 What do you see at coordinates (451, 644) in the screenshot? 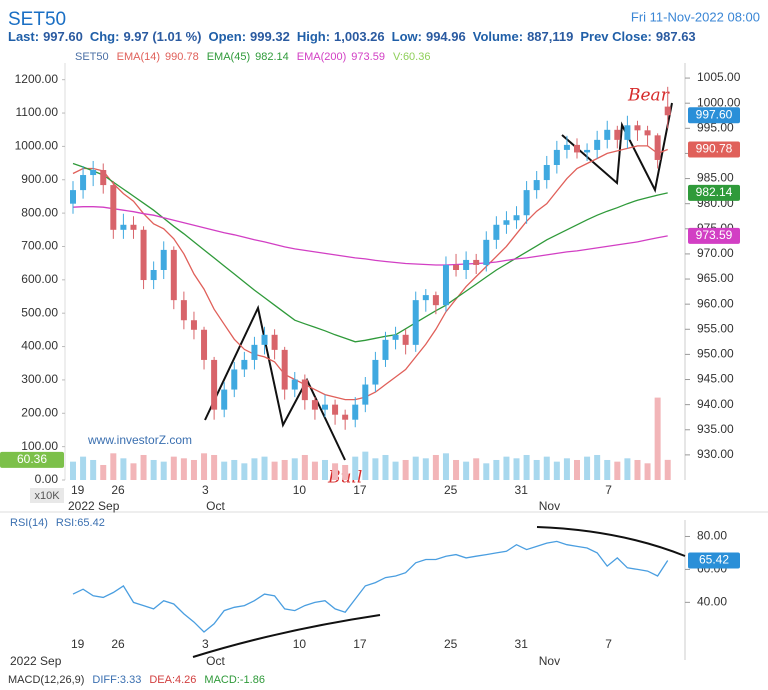
I see `x-tick-label: 25` at bounding box center [451, 644].